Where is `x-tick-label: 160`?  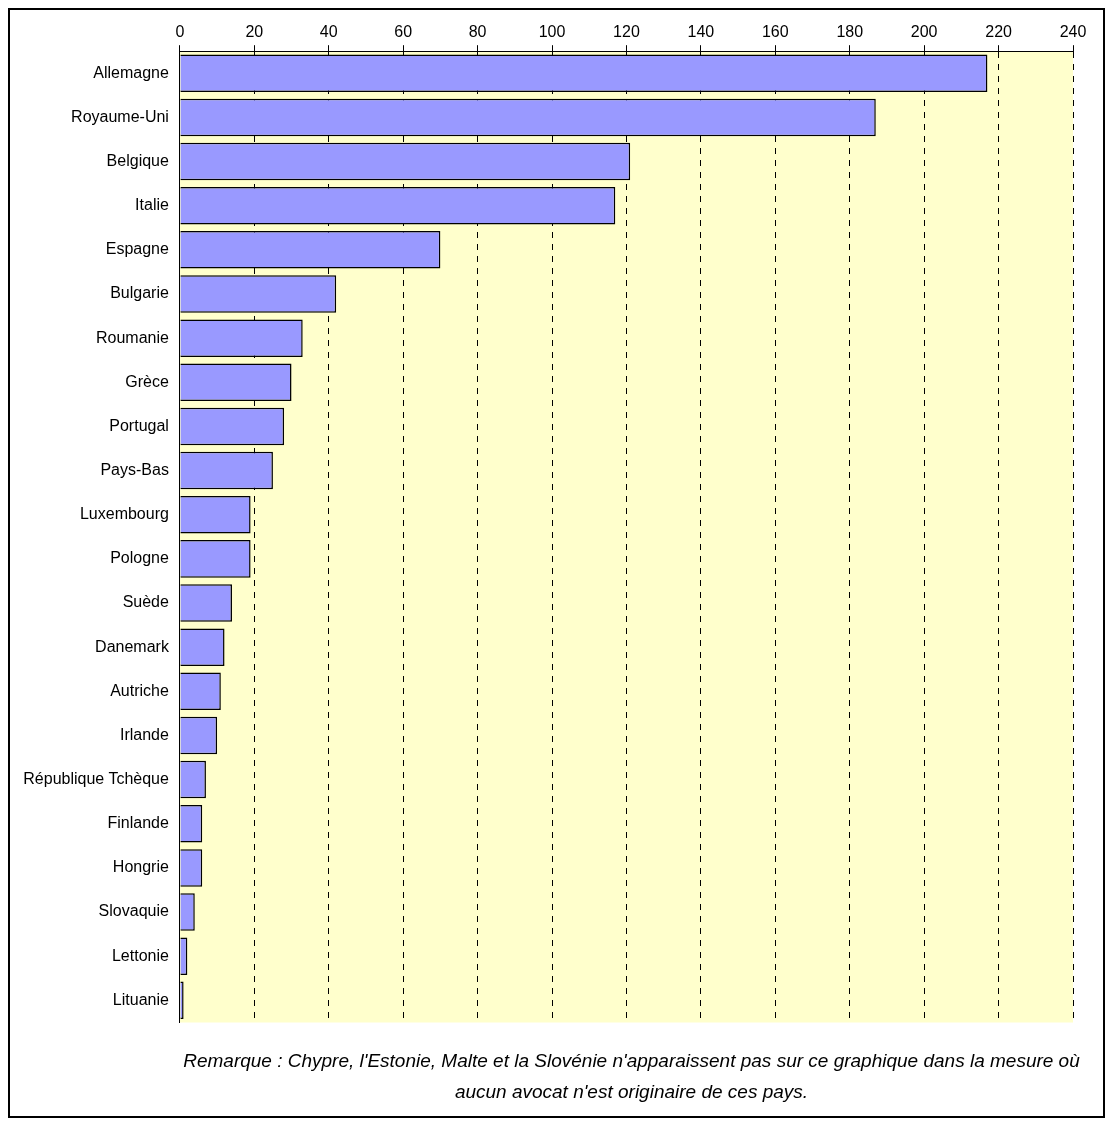
x-tick-label: 160 is located at coordinates (775, 32).